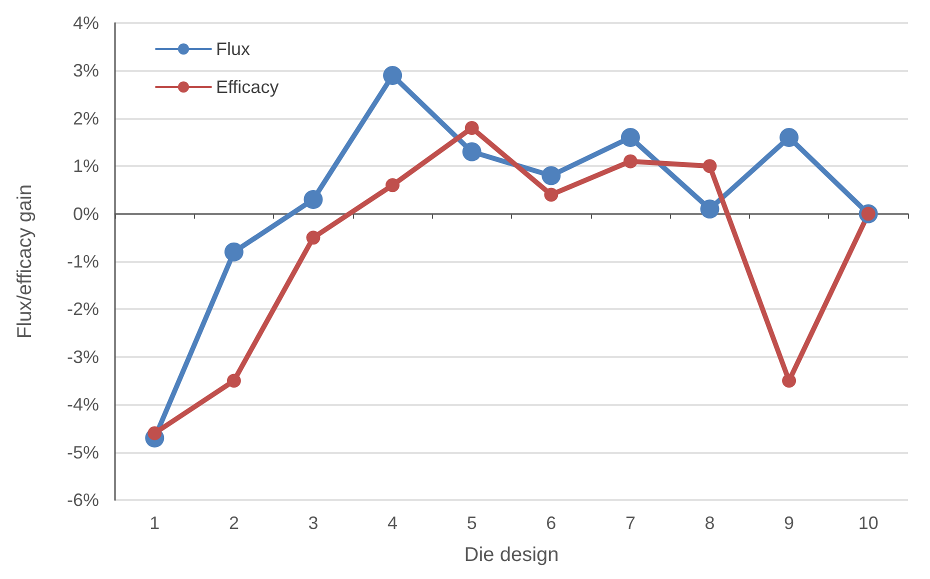 Image resolution: width=930 pixels, height=579 pixels. What do you see at coordinates (155, 523) in the screenshot?
I see `x-tick-label: 1` at bounding box center [155, 523].